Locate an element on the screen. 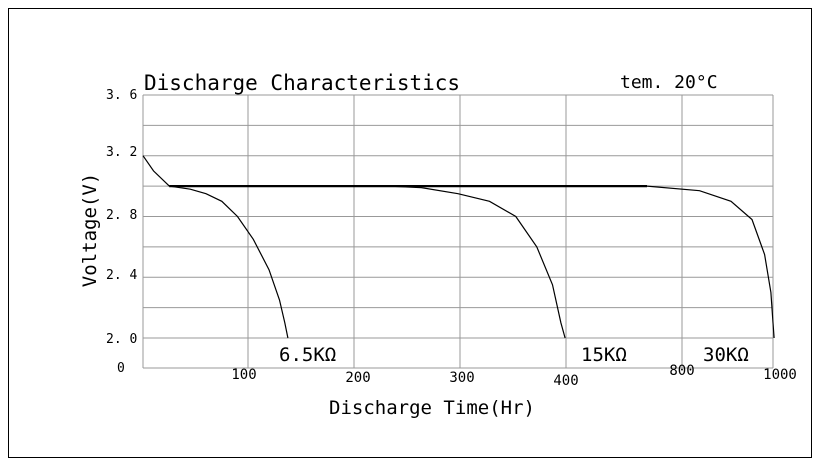  series-label: 6.5KΩ is located at coordinates (307, 355).